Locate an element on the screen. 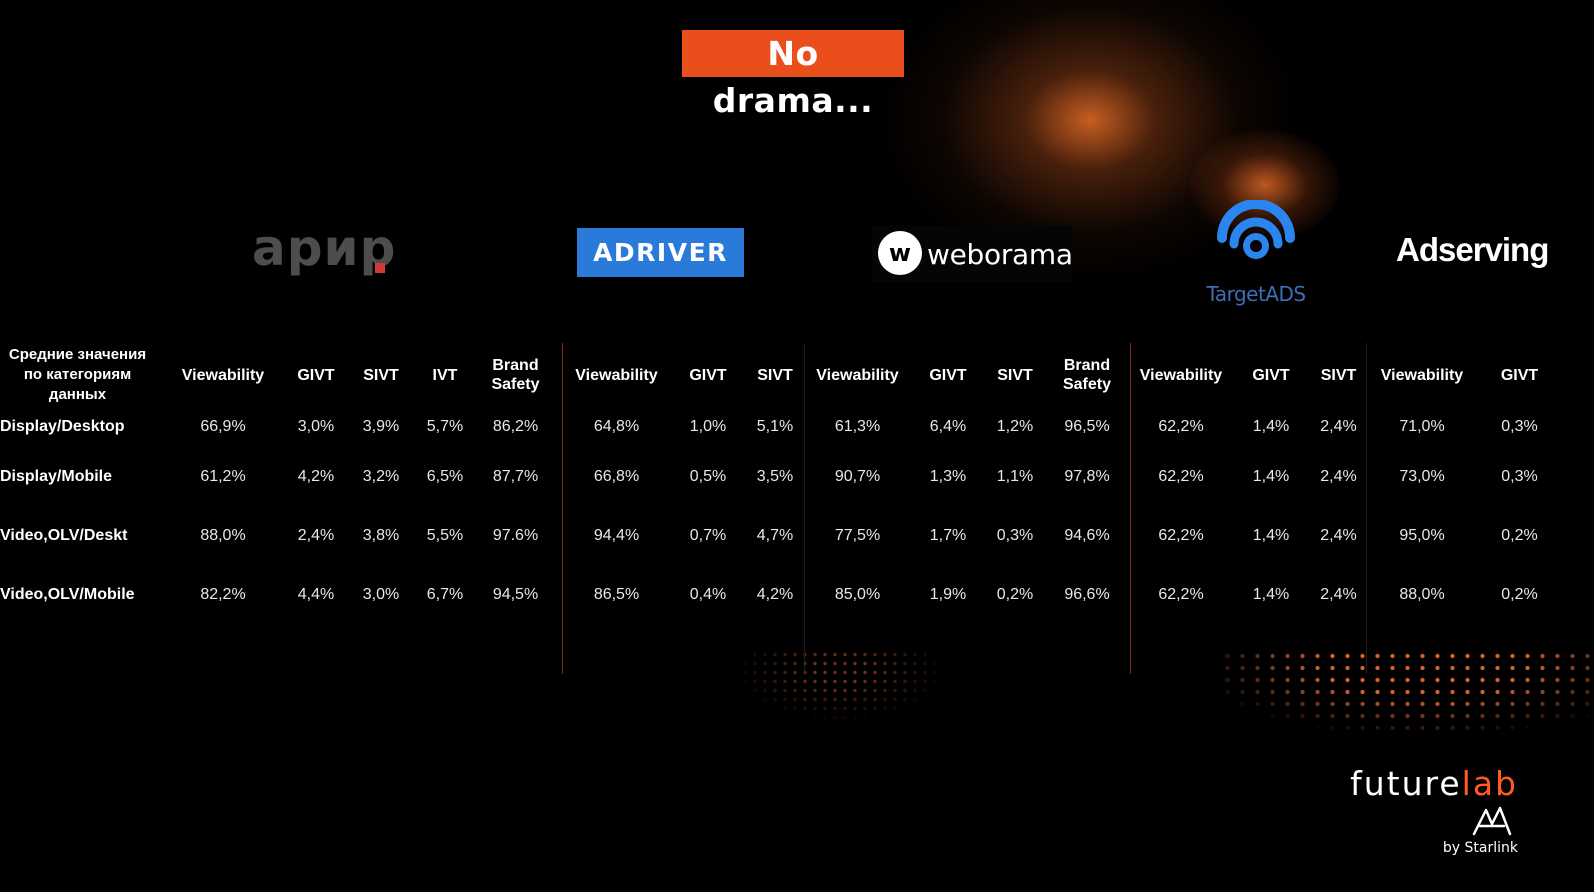  table-cell: 82,2% is located at coordinates (223, 594).